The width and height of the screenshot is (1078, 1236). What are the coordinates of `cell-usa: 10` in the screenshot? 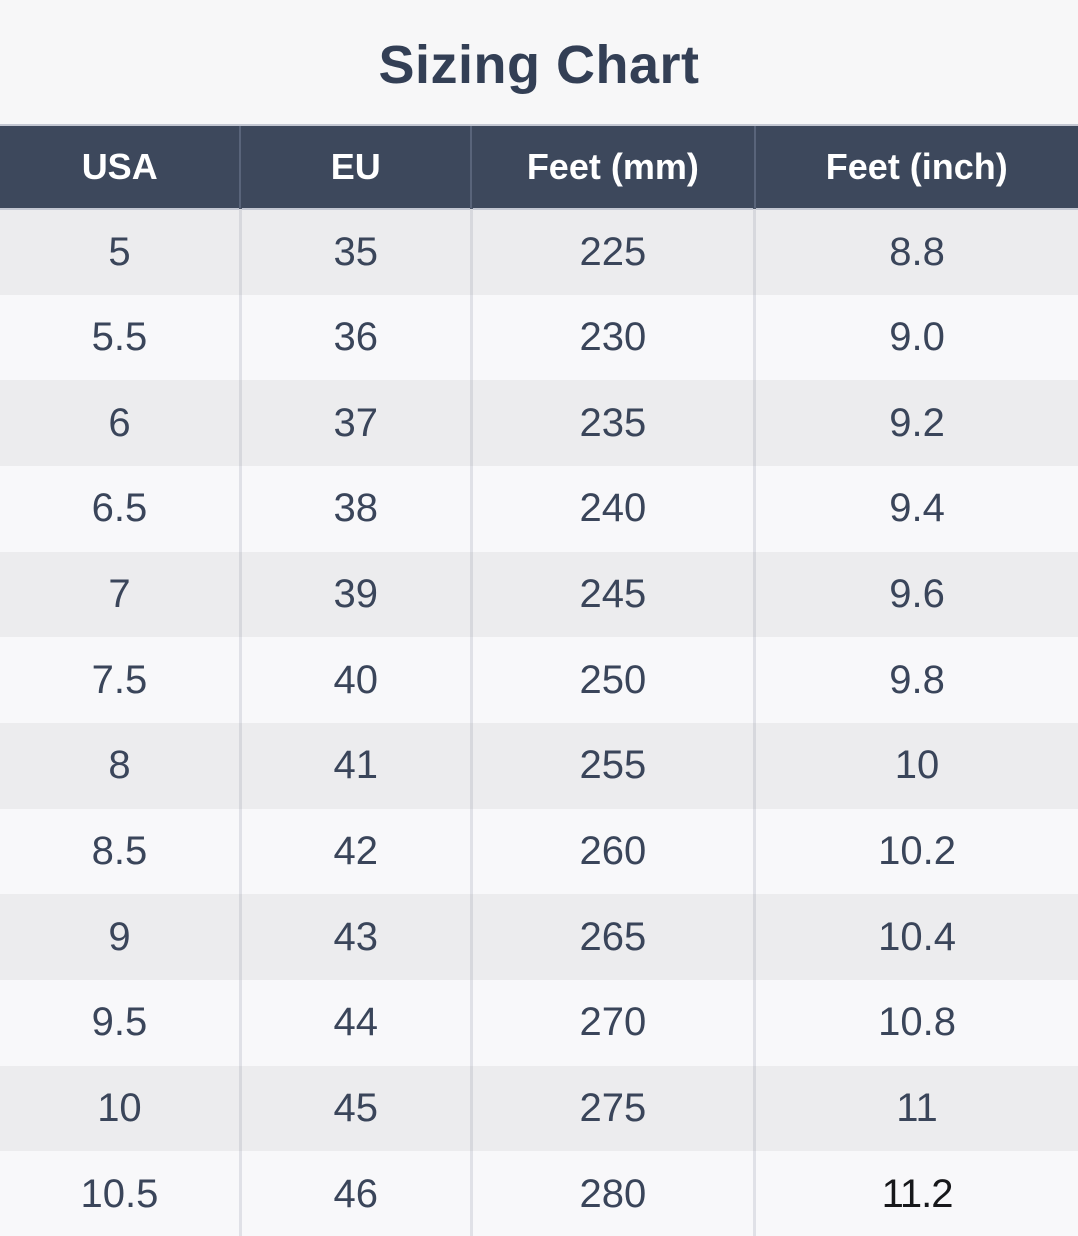 It's located at (120, 1108).